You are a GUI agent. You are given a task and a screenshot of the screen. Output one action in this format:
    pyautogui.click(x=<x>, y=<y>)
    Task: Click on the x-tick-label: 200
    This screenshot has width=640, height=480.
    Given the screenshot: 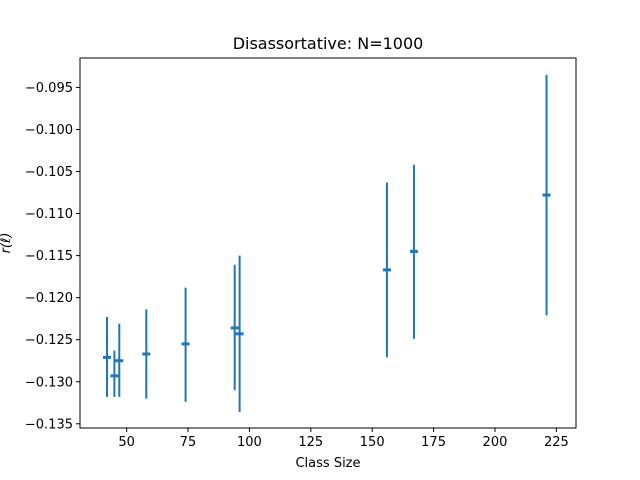 What is the action you would take?
    pyautogui.click(x=495, y=442)
    